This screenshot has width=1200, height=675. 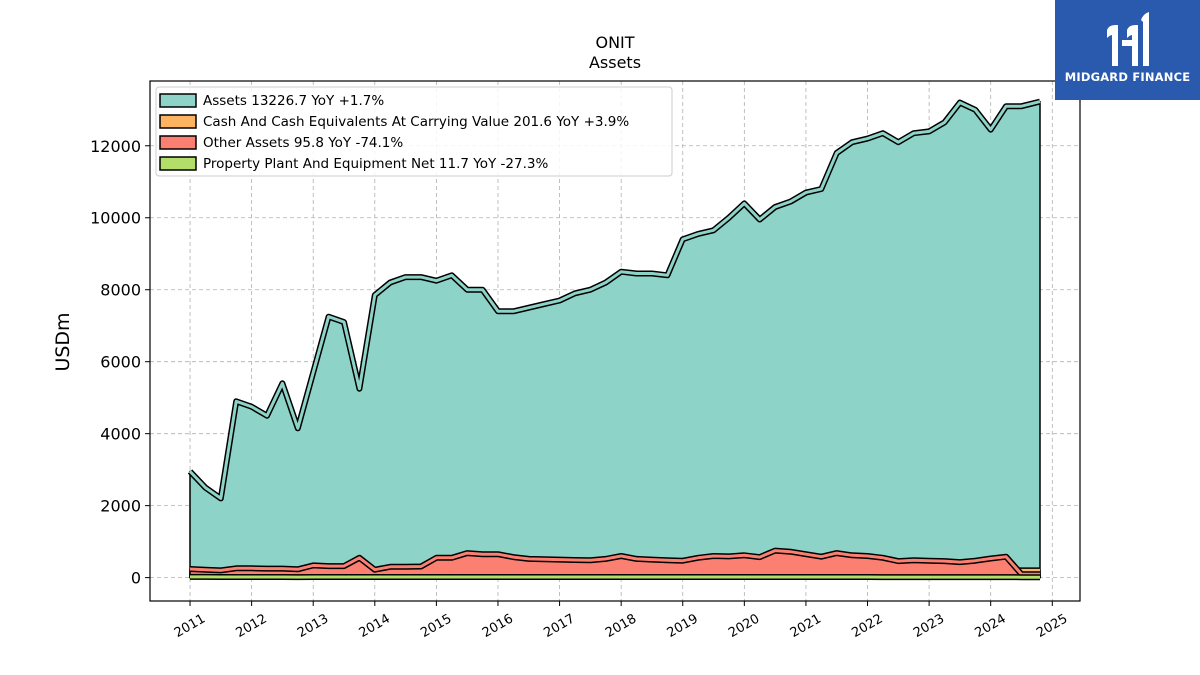 What do you see at coordinates (251, 626) in the screenshot?
I see `x-tick-label: 2012` at bounding box center [251, 626].